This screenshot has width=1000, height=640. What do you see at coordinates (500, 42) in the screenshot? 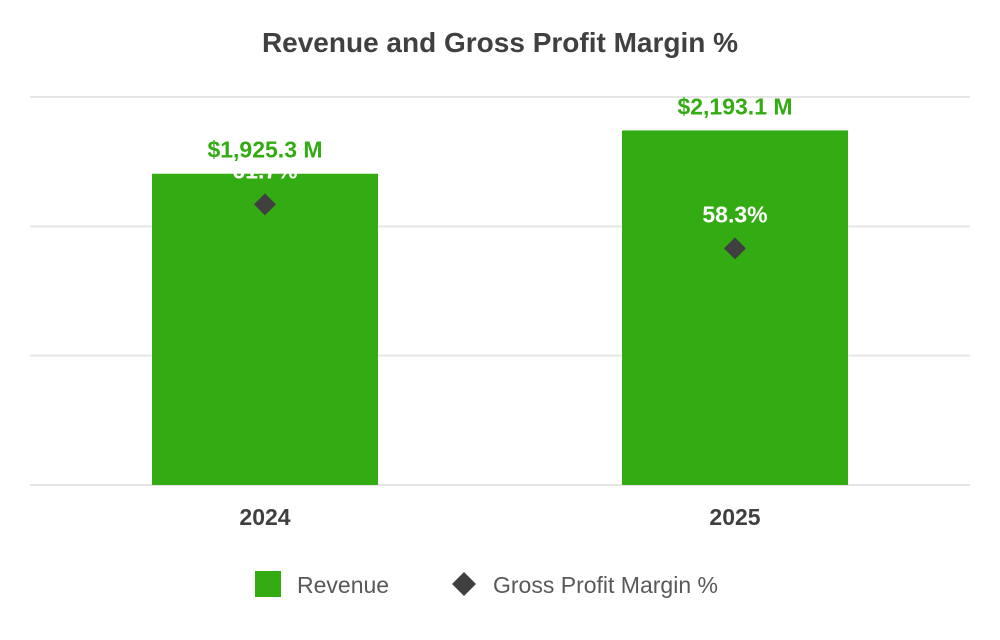
I see `chart-title: Revenue and Gross Profit Margin %` at bounding box center [500, 42].